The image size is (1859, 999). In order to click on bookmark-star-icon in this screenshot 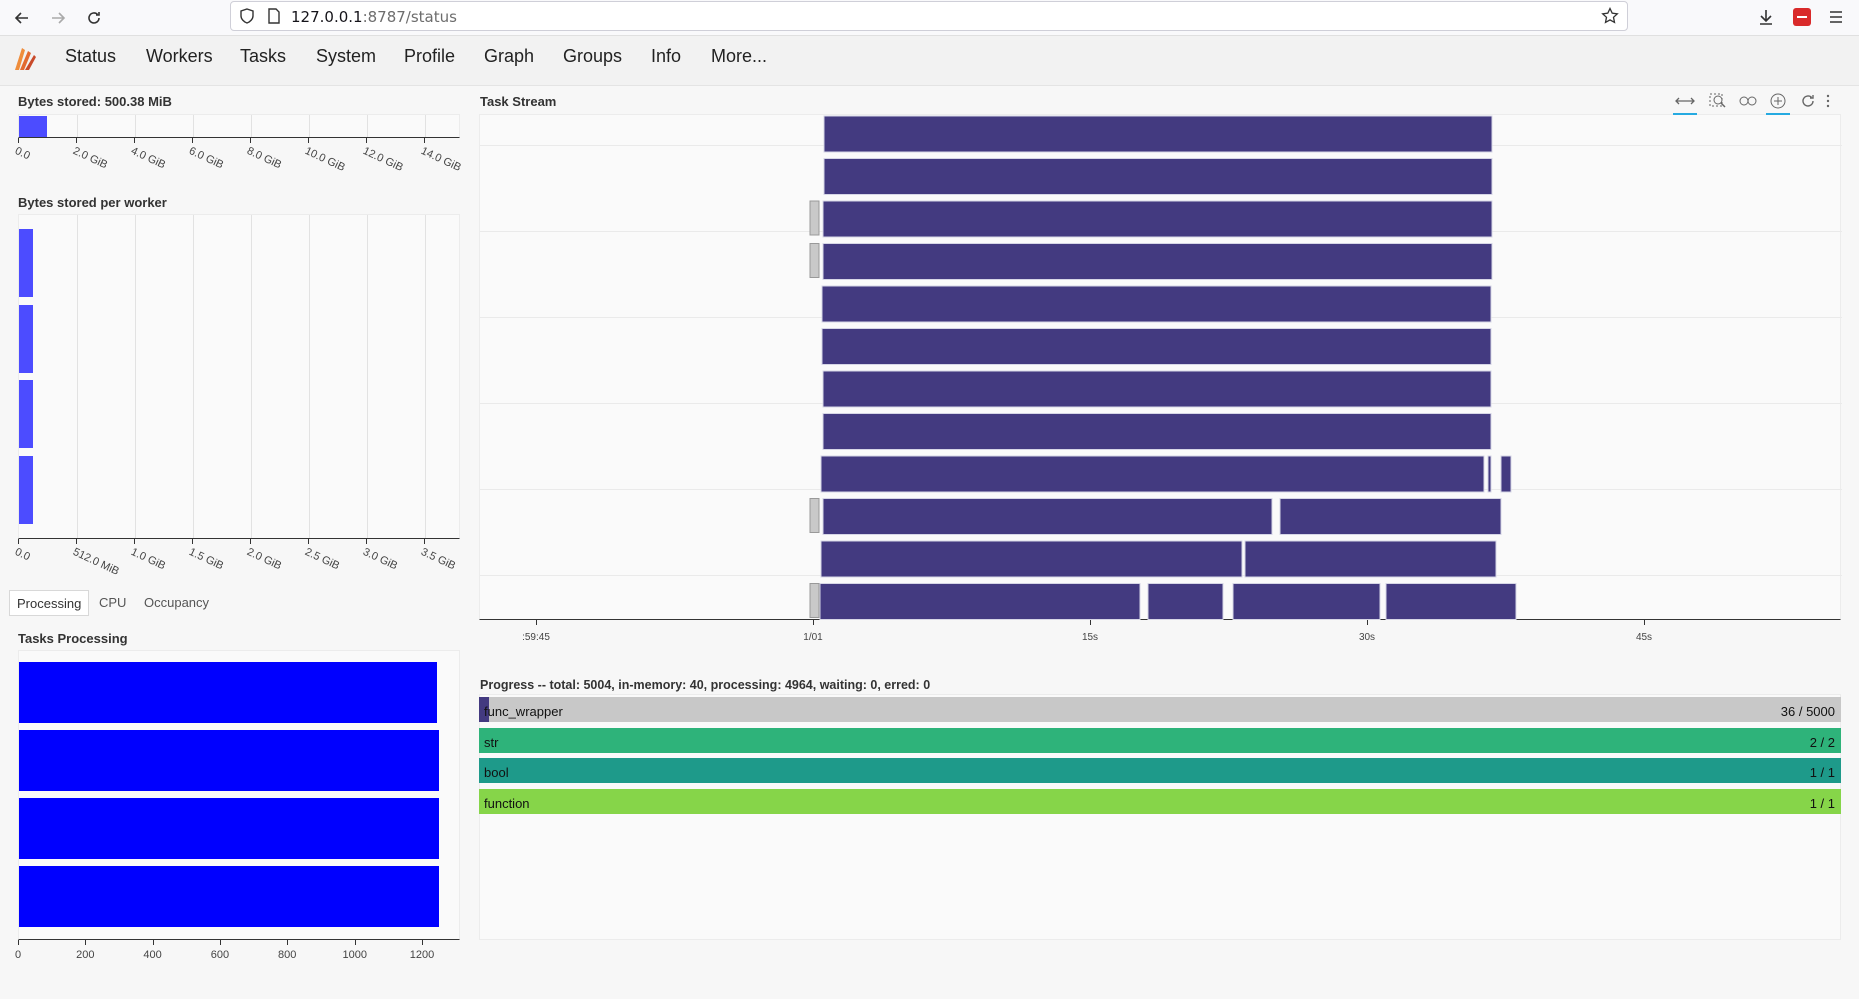, I will do `click(1610, 18)`.